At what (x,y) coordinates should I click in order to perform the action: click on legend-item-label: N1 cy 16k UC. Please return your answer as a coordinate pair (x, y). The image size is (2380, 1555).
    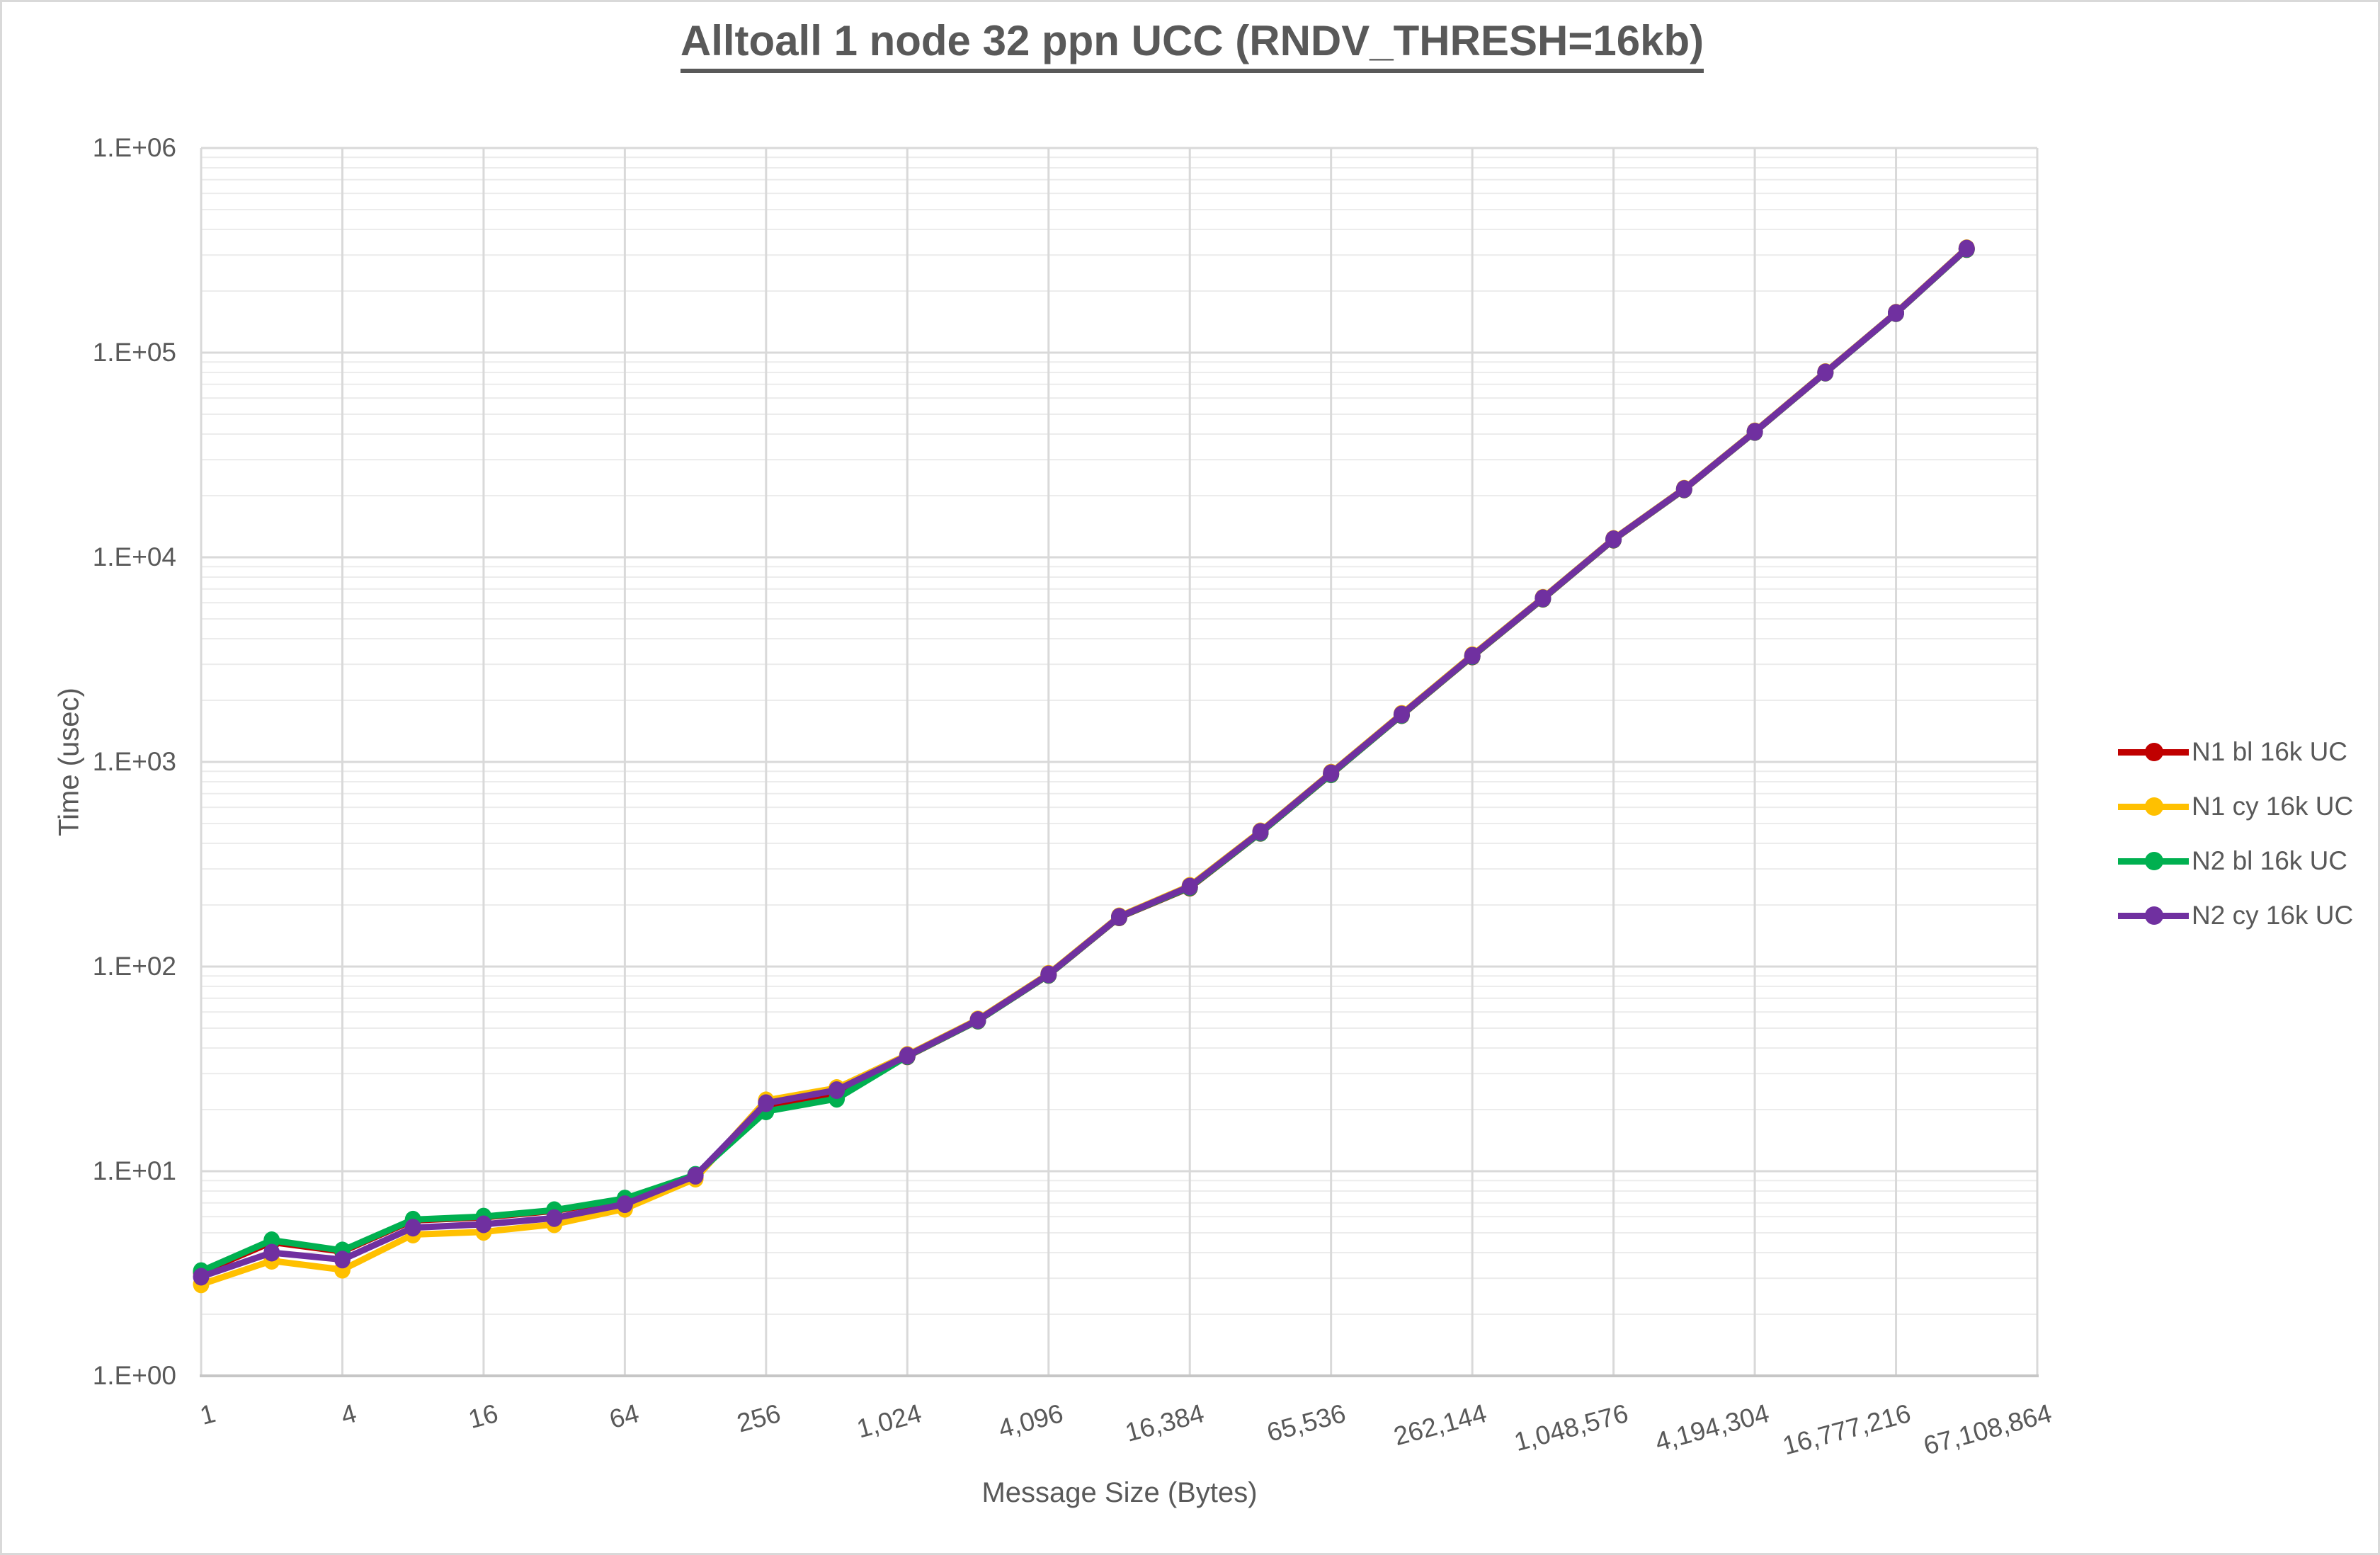
    Looking at the image, I should click on (2273, 806).